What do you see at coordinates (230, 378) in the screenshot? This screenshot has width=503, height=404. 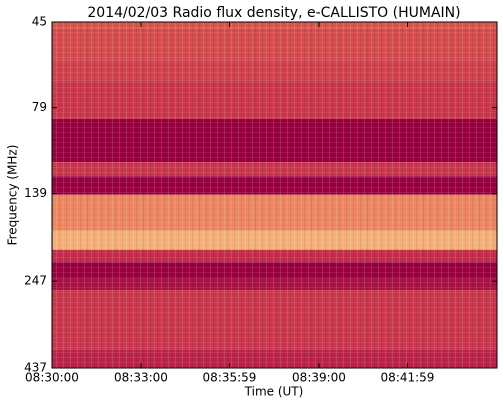 I see `x-tick-label: 08:35:59` at bounding box center [230, 378].